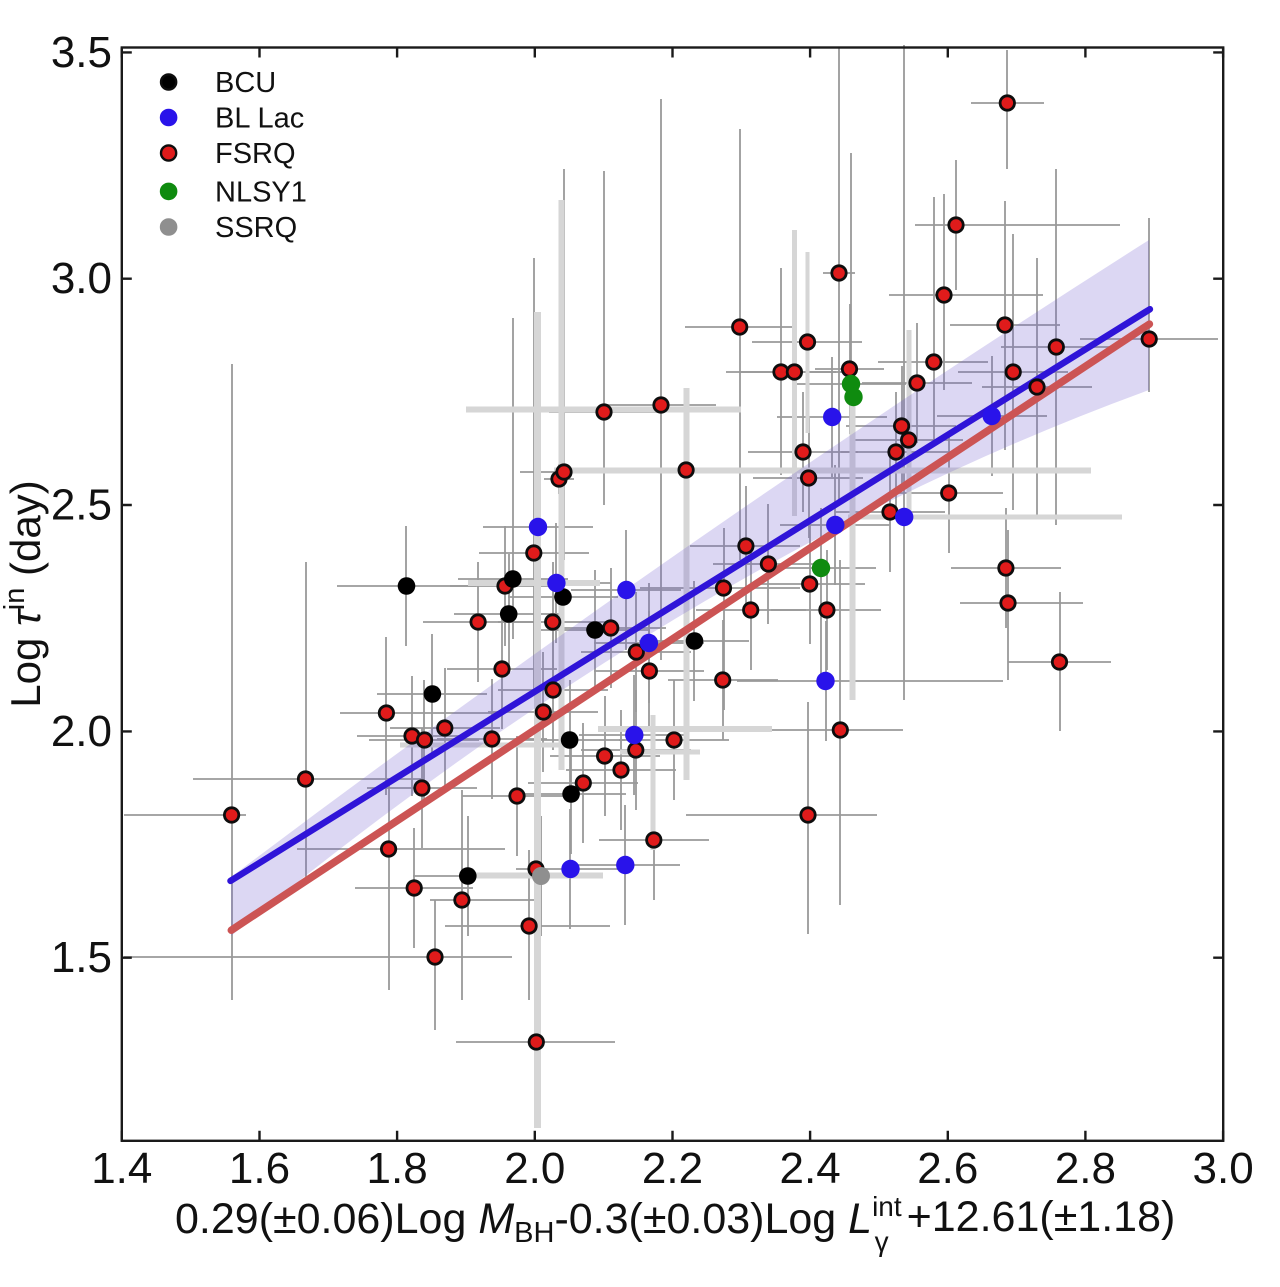 This screenshot has width=1280, height=1287. Describe the element at coordinates (81, 505) in the screenshot. I see `svg-text: 2.5` at that location.